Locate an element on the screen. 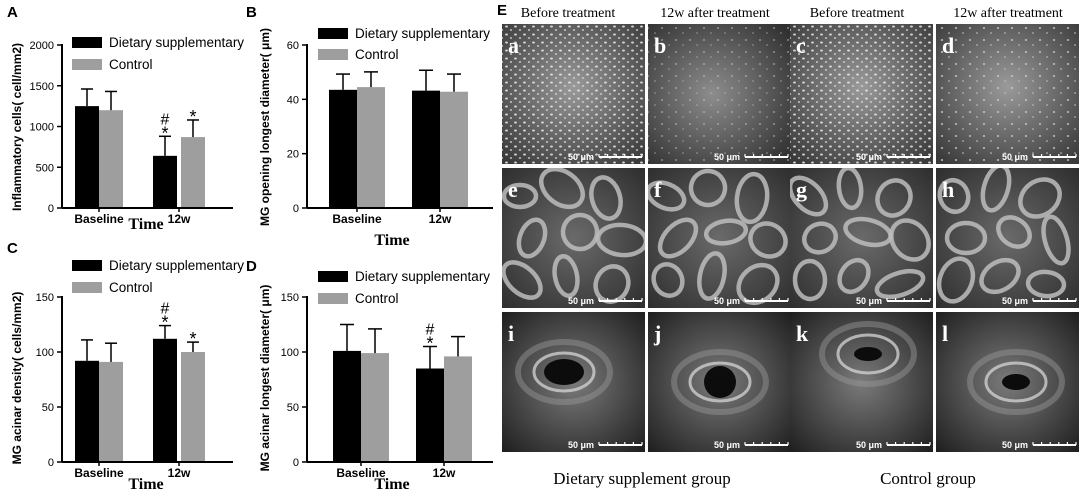 This screenshot has height=496, width=1084. column-header: 12w after treatment is located at coordinates (715, 13).